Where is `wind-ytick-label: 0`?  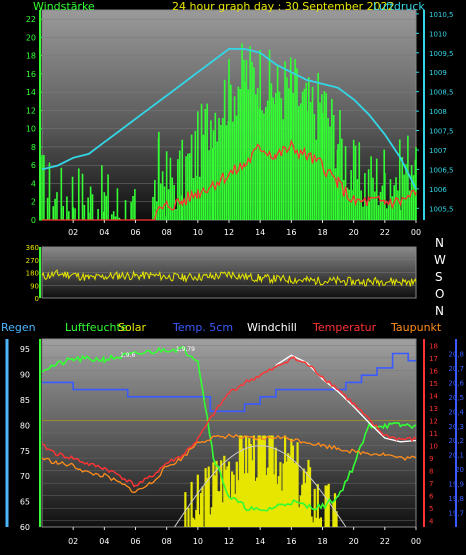
wind-ytick-label: 0 is located at coordinates (33, 220).